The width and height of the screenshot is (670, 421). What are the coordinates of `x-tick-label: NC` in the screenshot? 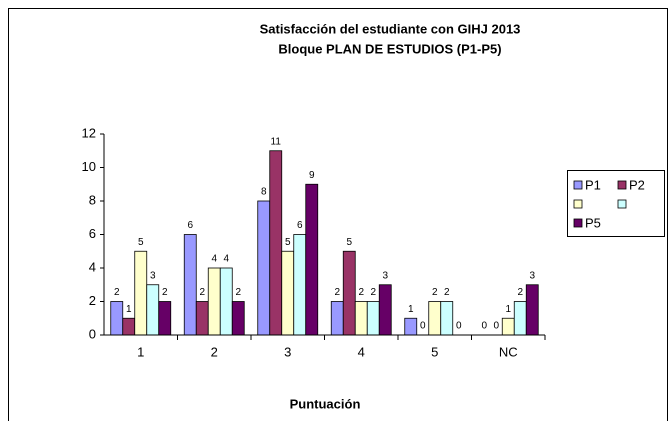 It's located at (508, 351).